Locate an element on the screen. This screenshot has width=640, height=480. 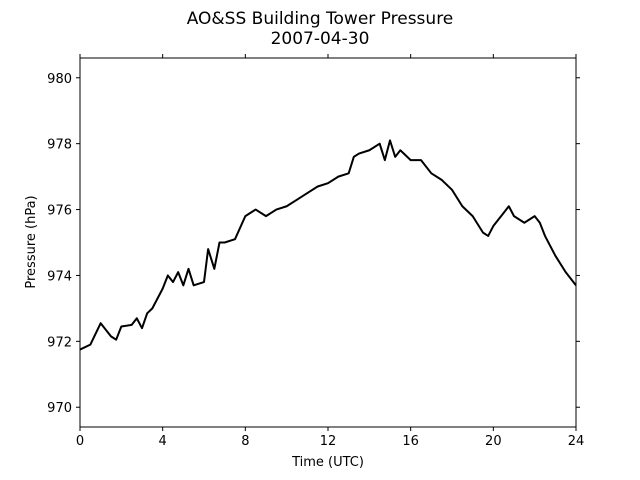
chart-title: AO&SS Building Tower Pressure is located at coordinates (320, 19).